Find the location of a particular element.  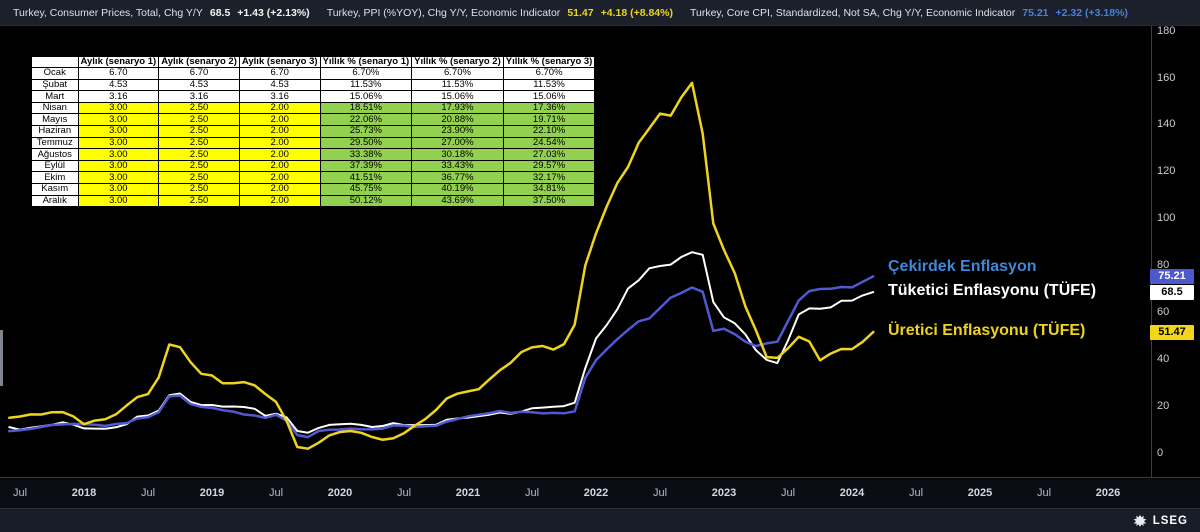

yearly-scenario-cell: 29.57% is located at coordinates (549, 166).